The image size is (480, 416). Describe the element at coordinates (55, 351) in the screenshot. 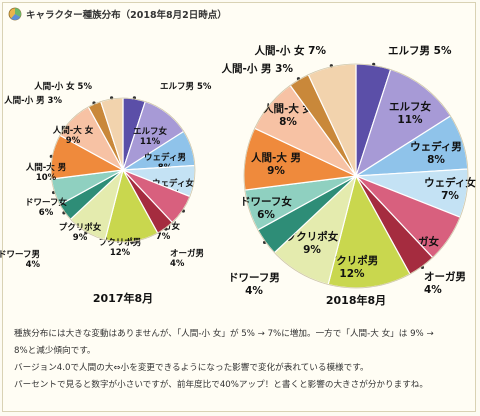

I see `description-line: 8%と減少傾向です。` at that location.